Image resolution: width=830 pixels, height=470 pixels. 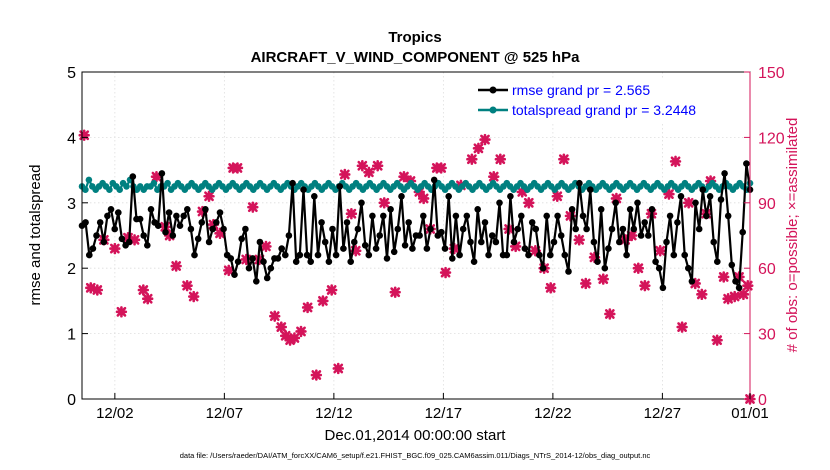 I want to click on y-right-tick-label: 120, so click(x=771, y=138).